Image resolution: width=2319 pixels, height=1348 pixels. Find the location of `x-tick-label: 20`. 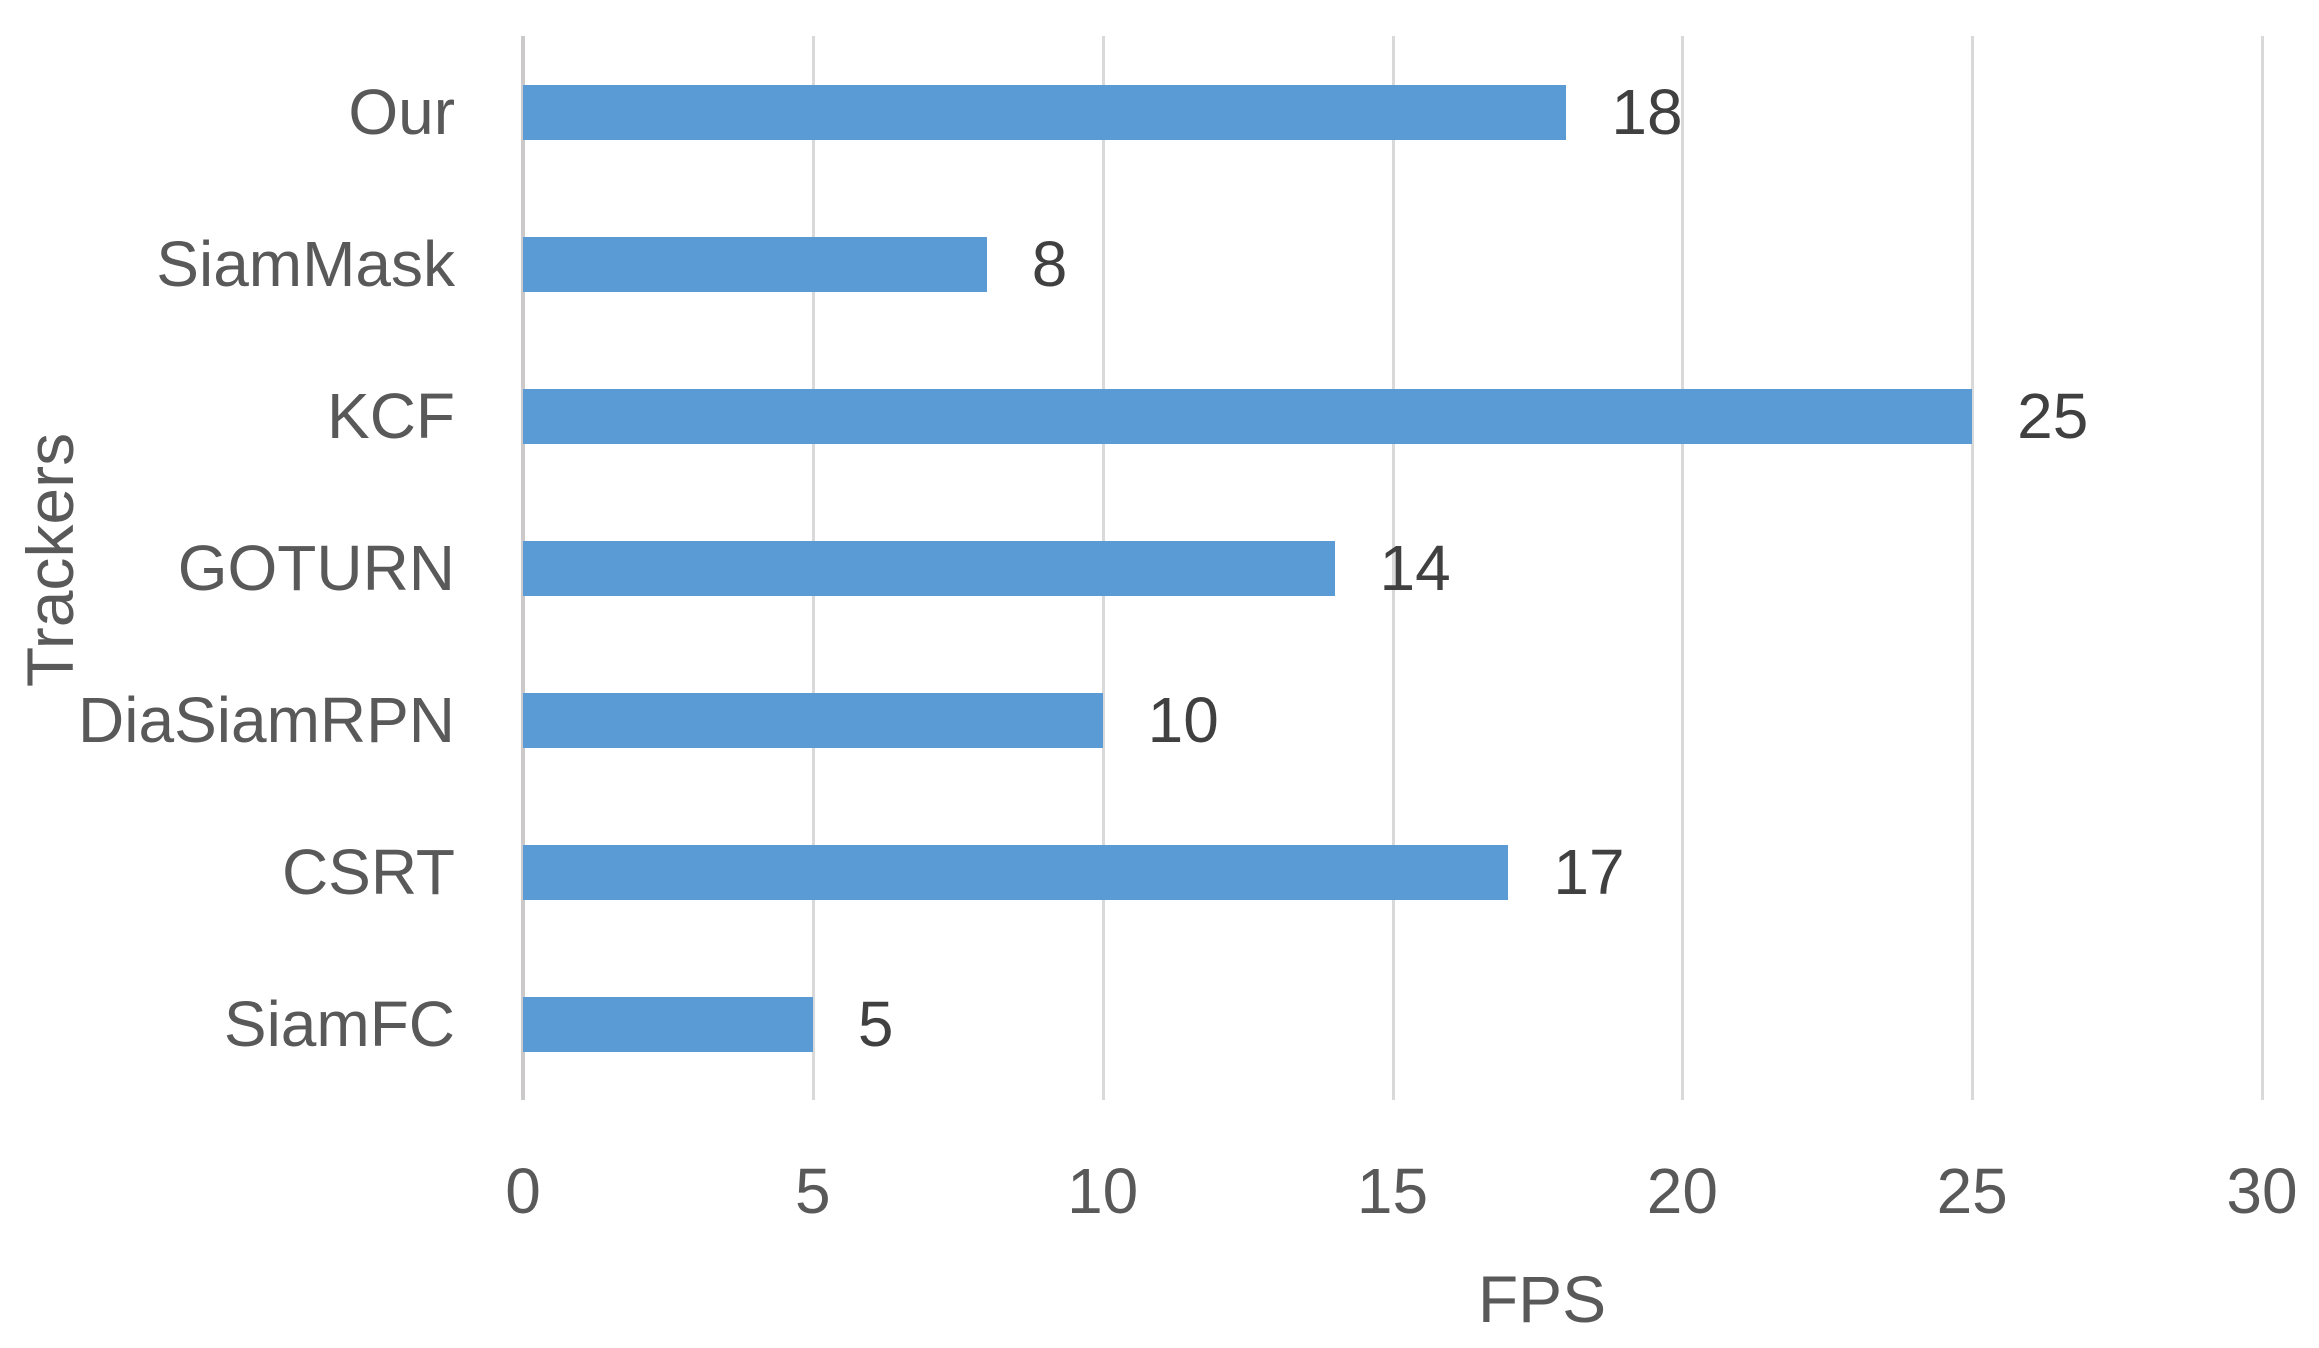

x-tick-label: 20 is located at coordinates (1682, 1191).